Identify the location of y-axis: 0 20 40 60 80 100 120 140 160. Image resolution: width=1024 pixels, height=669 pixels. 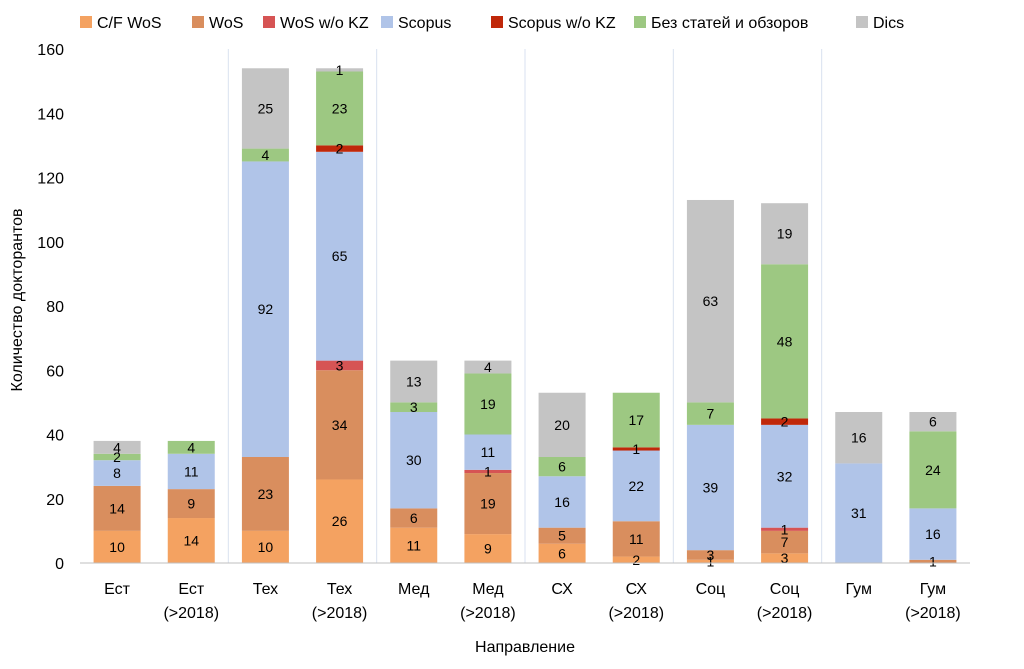
(50, 307).